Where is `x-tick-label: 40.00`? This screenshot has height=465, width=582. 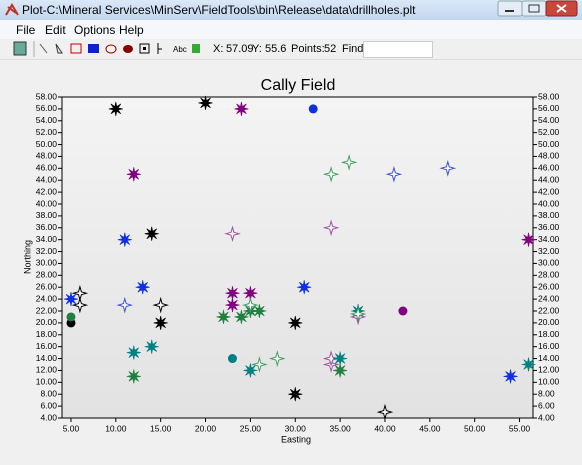 x-tick-label: 40.00 is located at coordinates (385, 428).